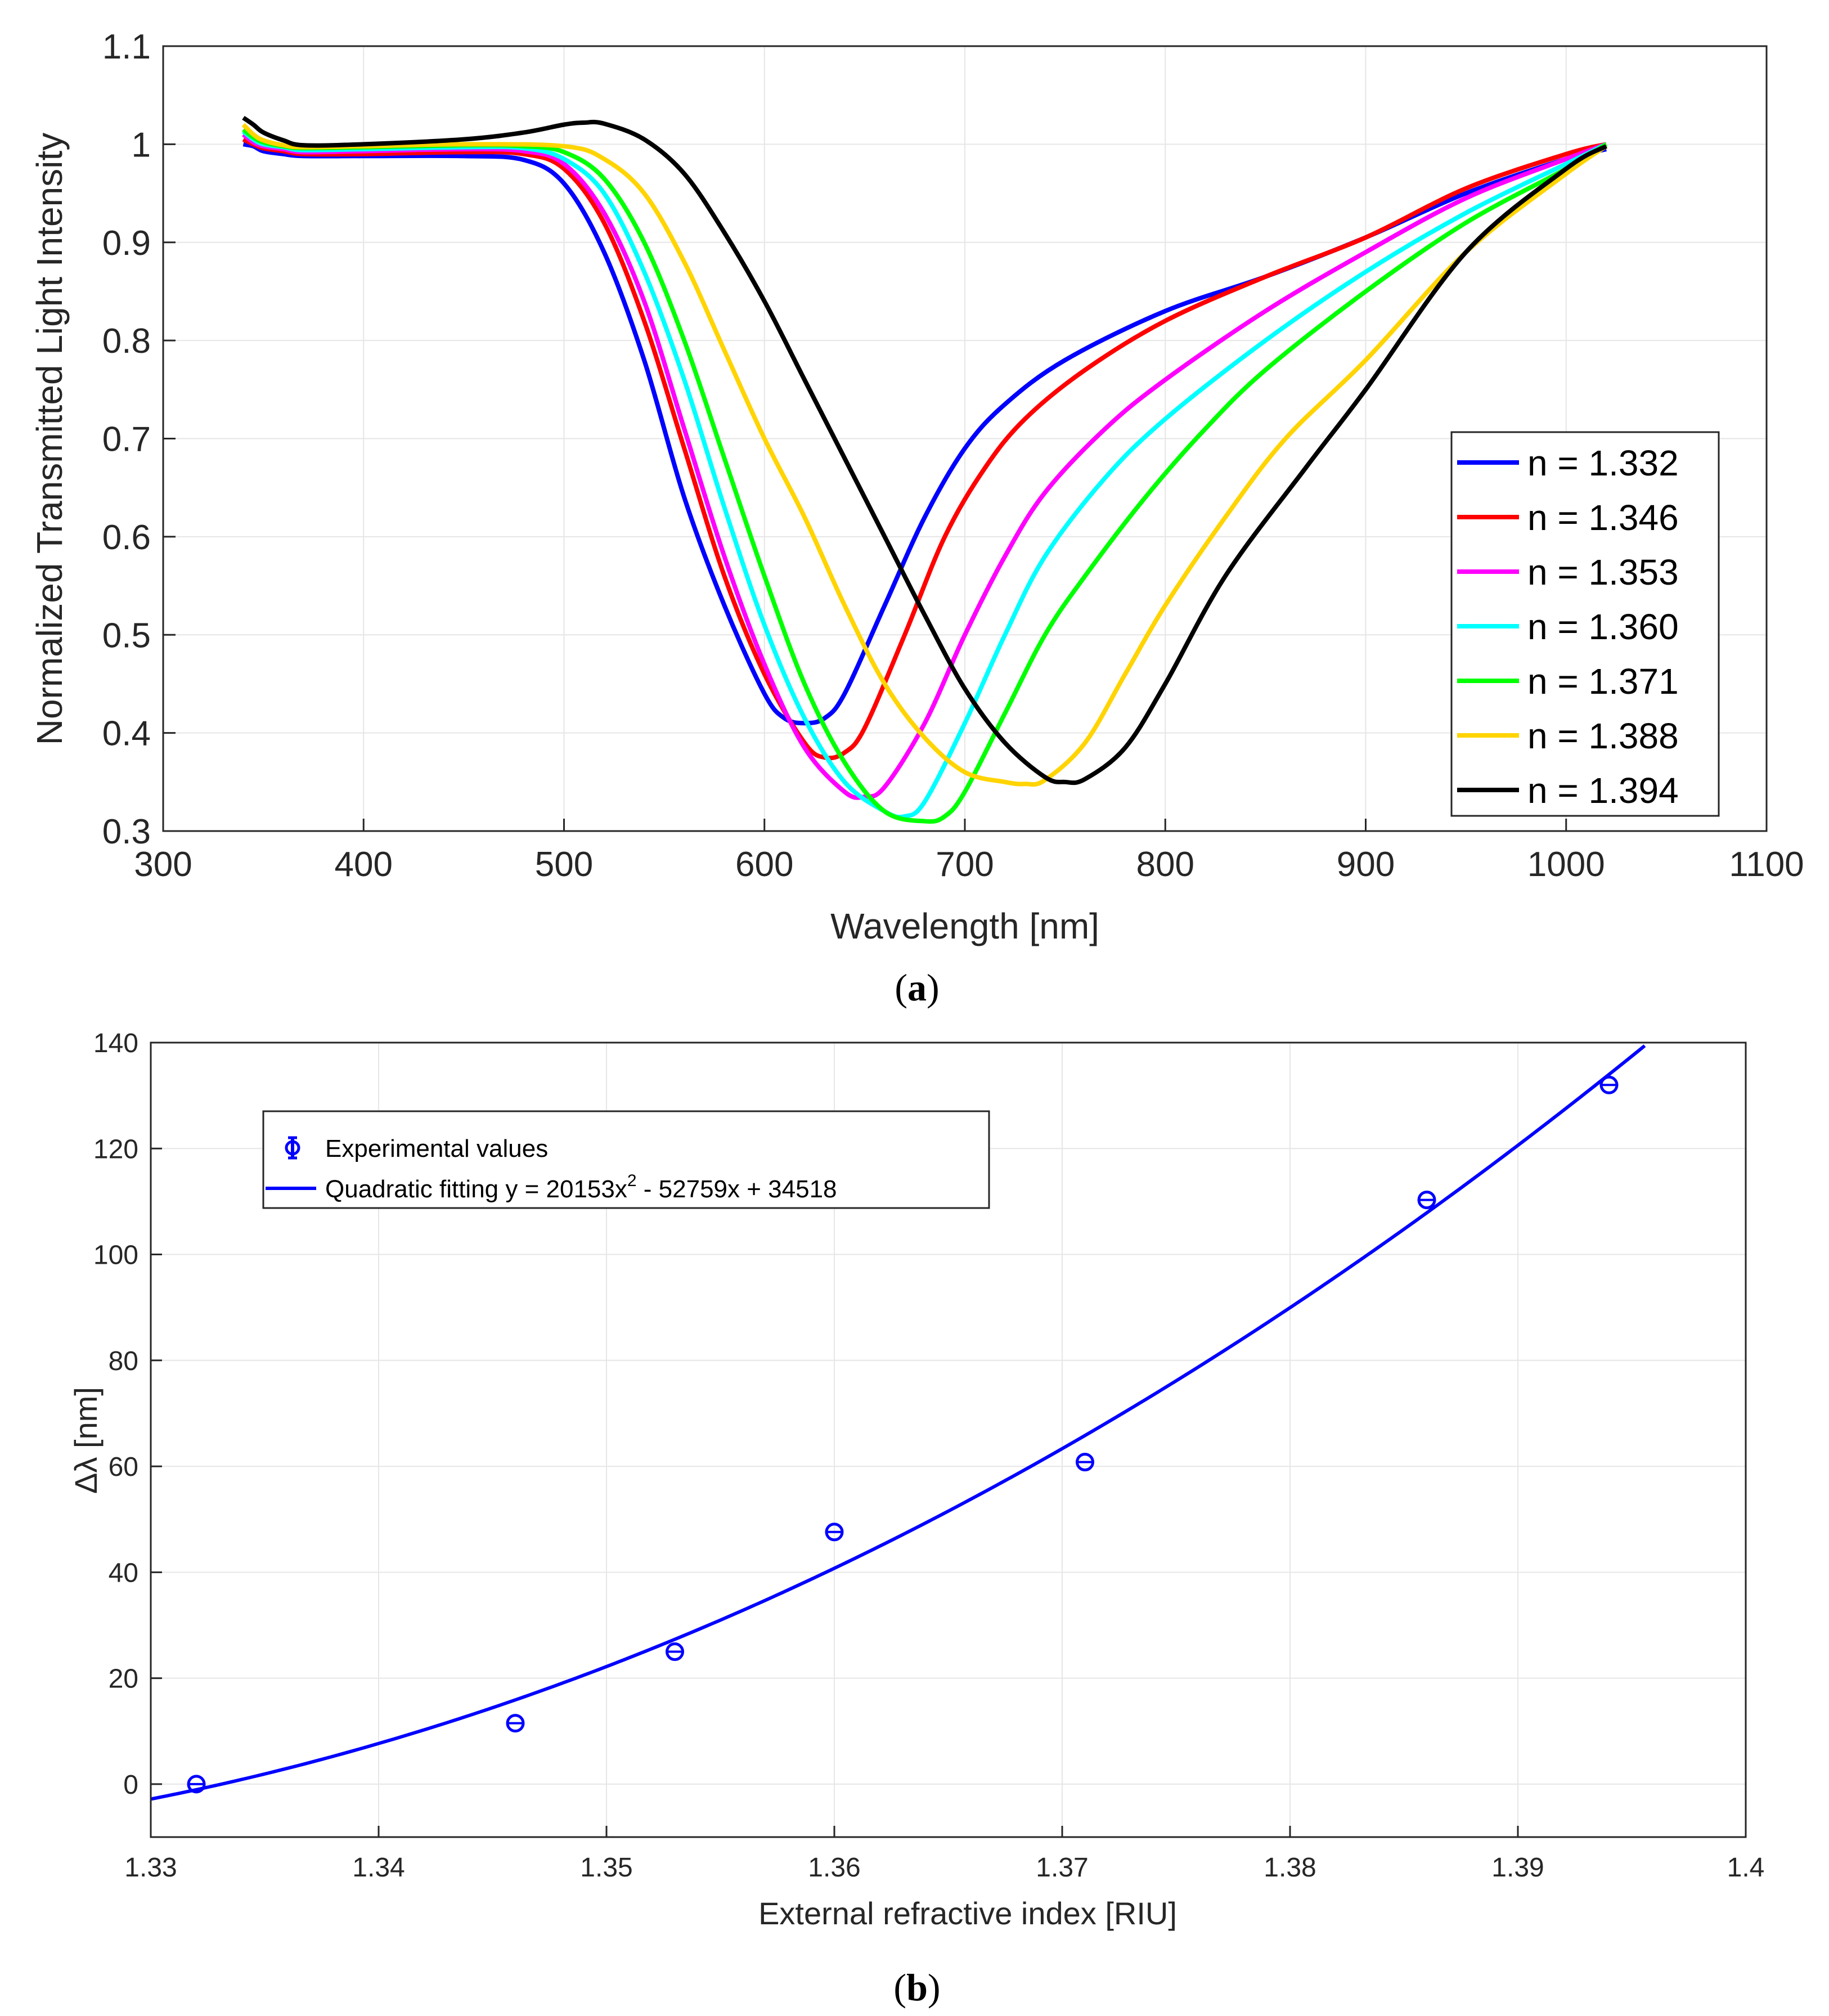 This screenshot has width=1829, height=2016. Describe the element at coordinates (127, 342) in the screenshot. I see `chart-a-y-tick-label: 0.8` at that location.